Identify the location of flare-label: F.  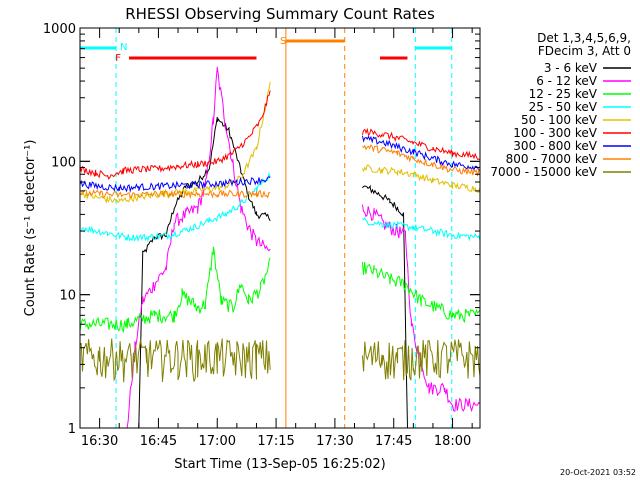
(118, 58).